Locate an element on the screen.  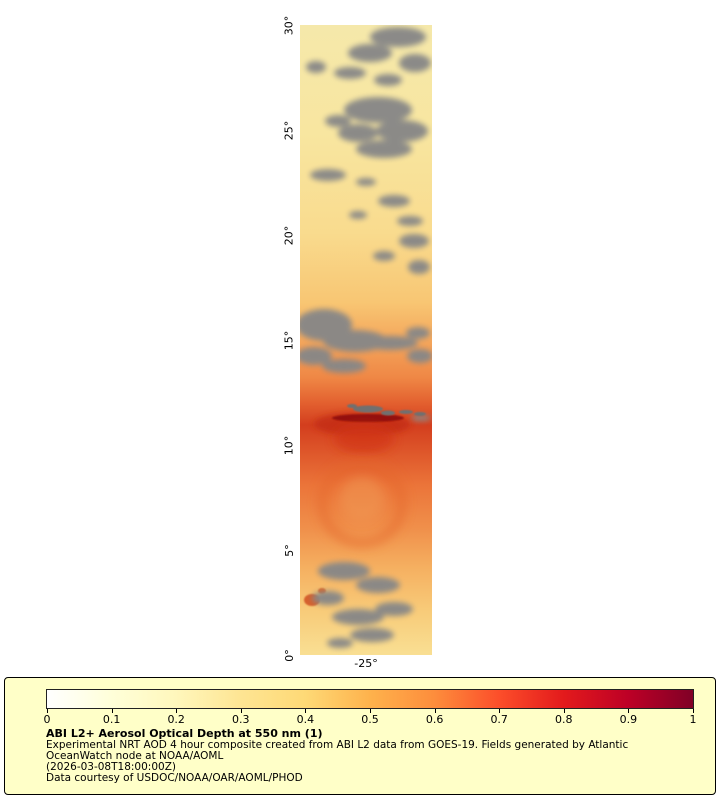
colorbar-tick-label: 0.9 is located at coordinates (628, 719).